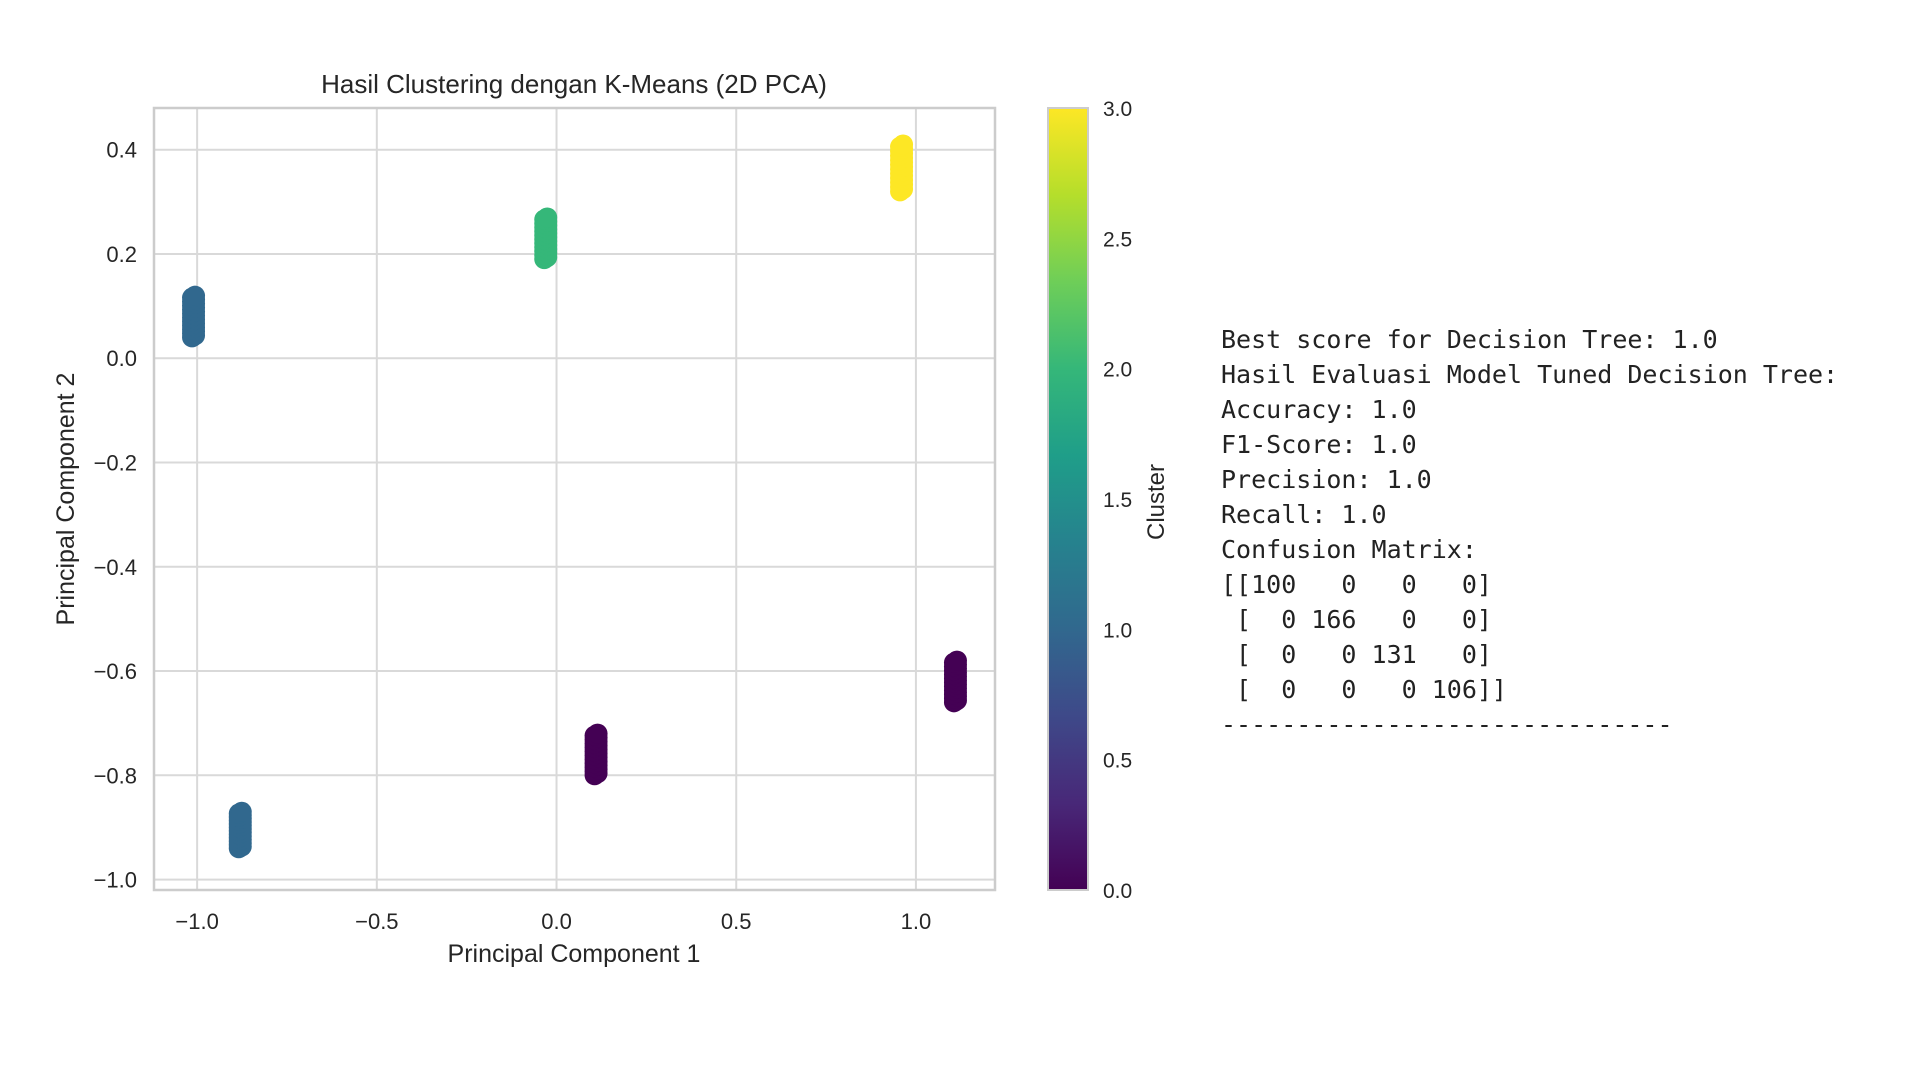  Describe the element at coordinates (1356, 584) in the screenshot. I see `console-line: [[100 0 0 0]` at that location.